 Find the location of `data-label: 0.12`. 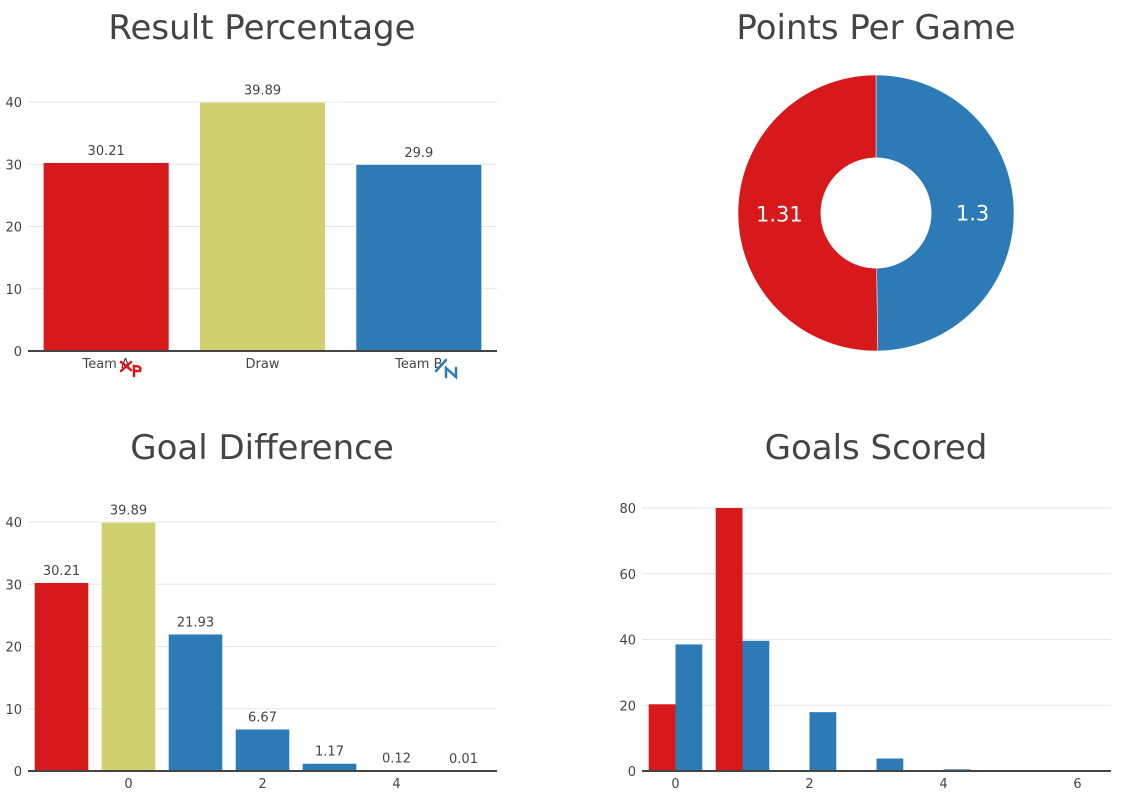

data-label: 0.12 is located at coordinates (396, 758).